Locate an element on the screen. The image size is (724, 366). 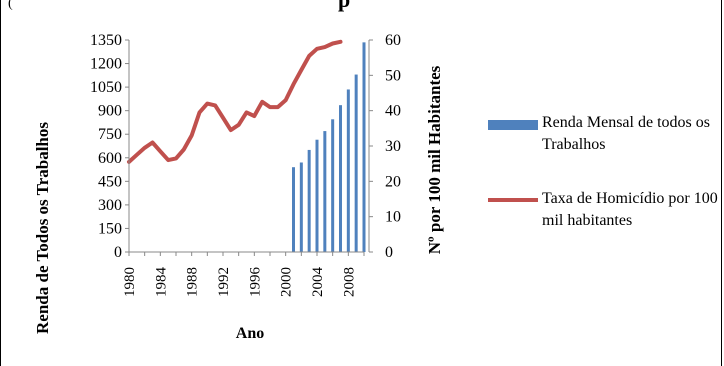
right-tick-label: 10 is located at coordinates (393, 217).